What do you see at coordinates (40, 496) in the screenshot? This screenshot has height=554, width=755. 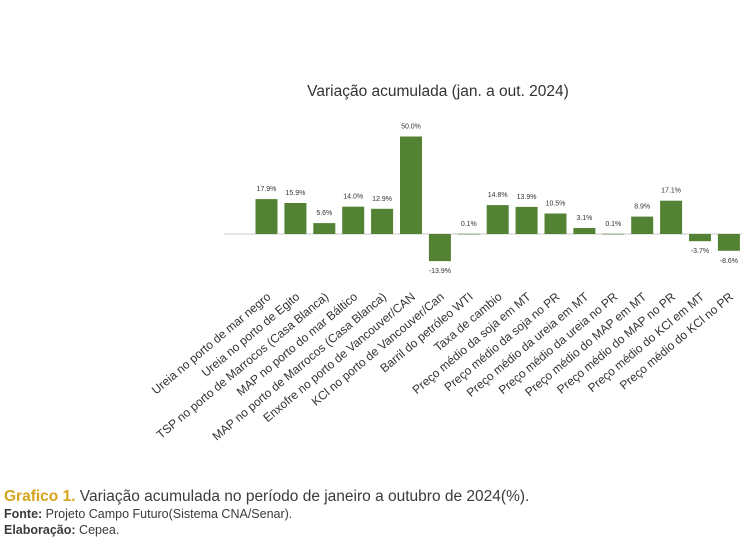 I see `caption-label: Grafico 1.` at bounding box center [40, 496].